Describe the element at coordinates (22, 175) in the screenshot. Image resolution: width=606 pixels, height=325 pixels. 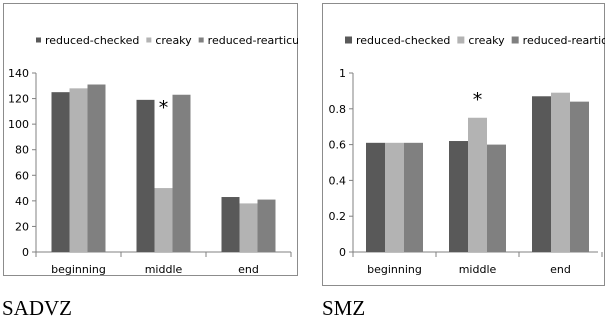
I see `y-tick-label-3: 60` at that location.